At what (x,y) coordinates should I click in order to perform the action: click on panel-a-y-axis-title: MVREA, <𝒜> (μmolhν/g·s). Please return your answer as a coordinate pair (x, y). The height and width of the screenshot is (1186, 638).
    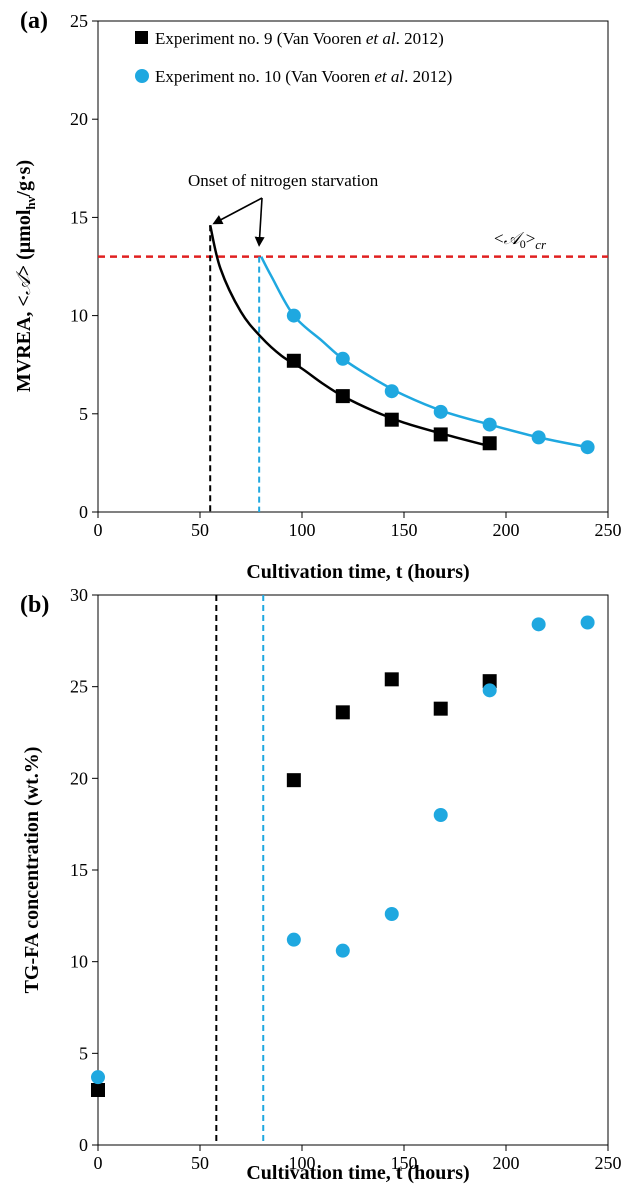
    Looking at the image, I should click on (25, 276).